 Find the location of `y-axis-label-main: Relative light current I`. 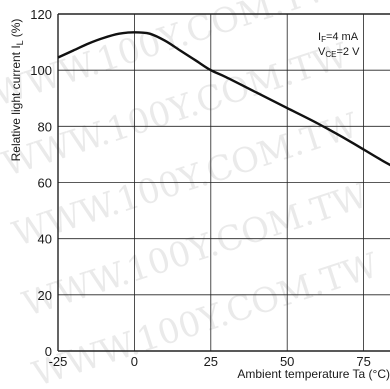

y-axis-label-main: Relative light current I is located at coordinates (16, 103).